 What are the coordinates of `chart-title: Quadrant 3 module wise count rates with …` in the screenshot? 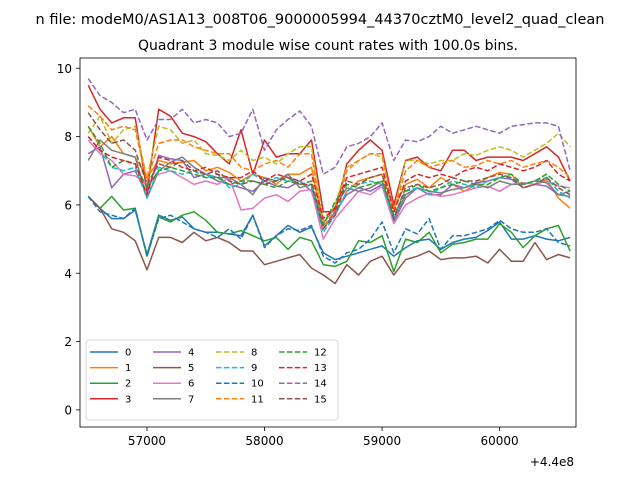 It's located at (328, 46).